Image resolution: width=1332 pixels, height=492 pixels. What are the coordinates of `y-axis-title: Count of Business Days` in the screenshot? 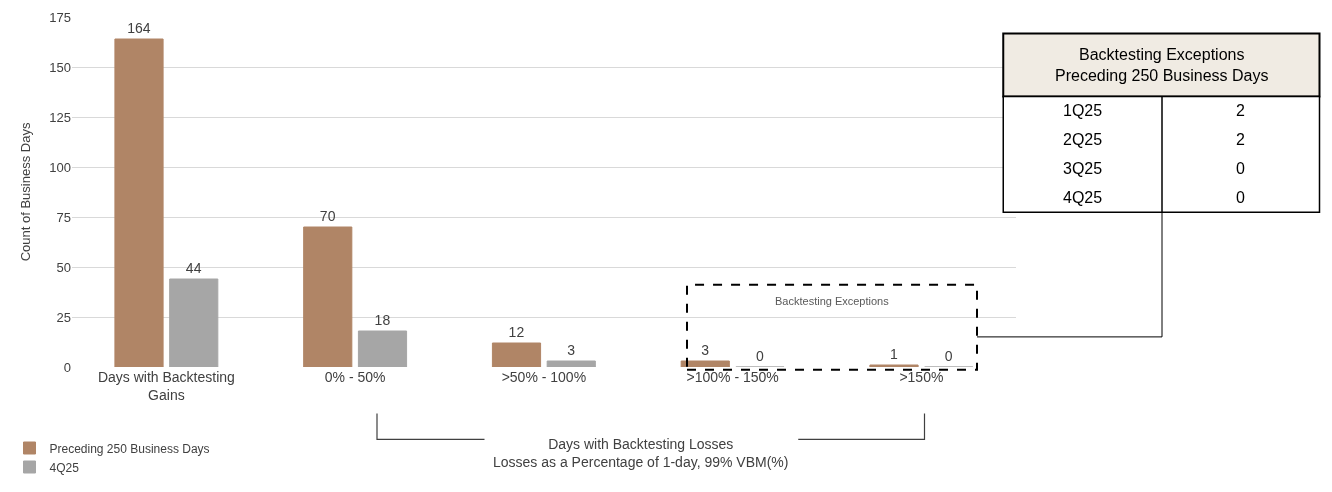 It's located at (26, 192).